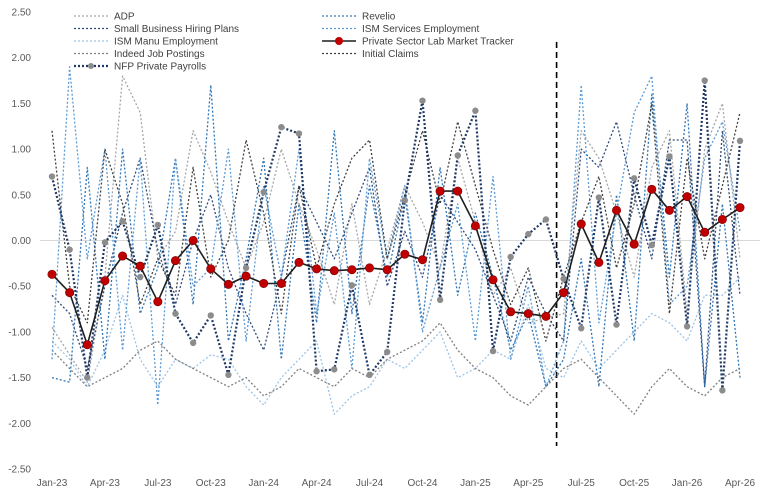 The image size is (768, 490). Describe the element at coordinates (475, 483) in the screenshot. I see `x-tick-label: Jan-25` at that location.